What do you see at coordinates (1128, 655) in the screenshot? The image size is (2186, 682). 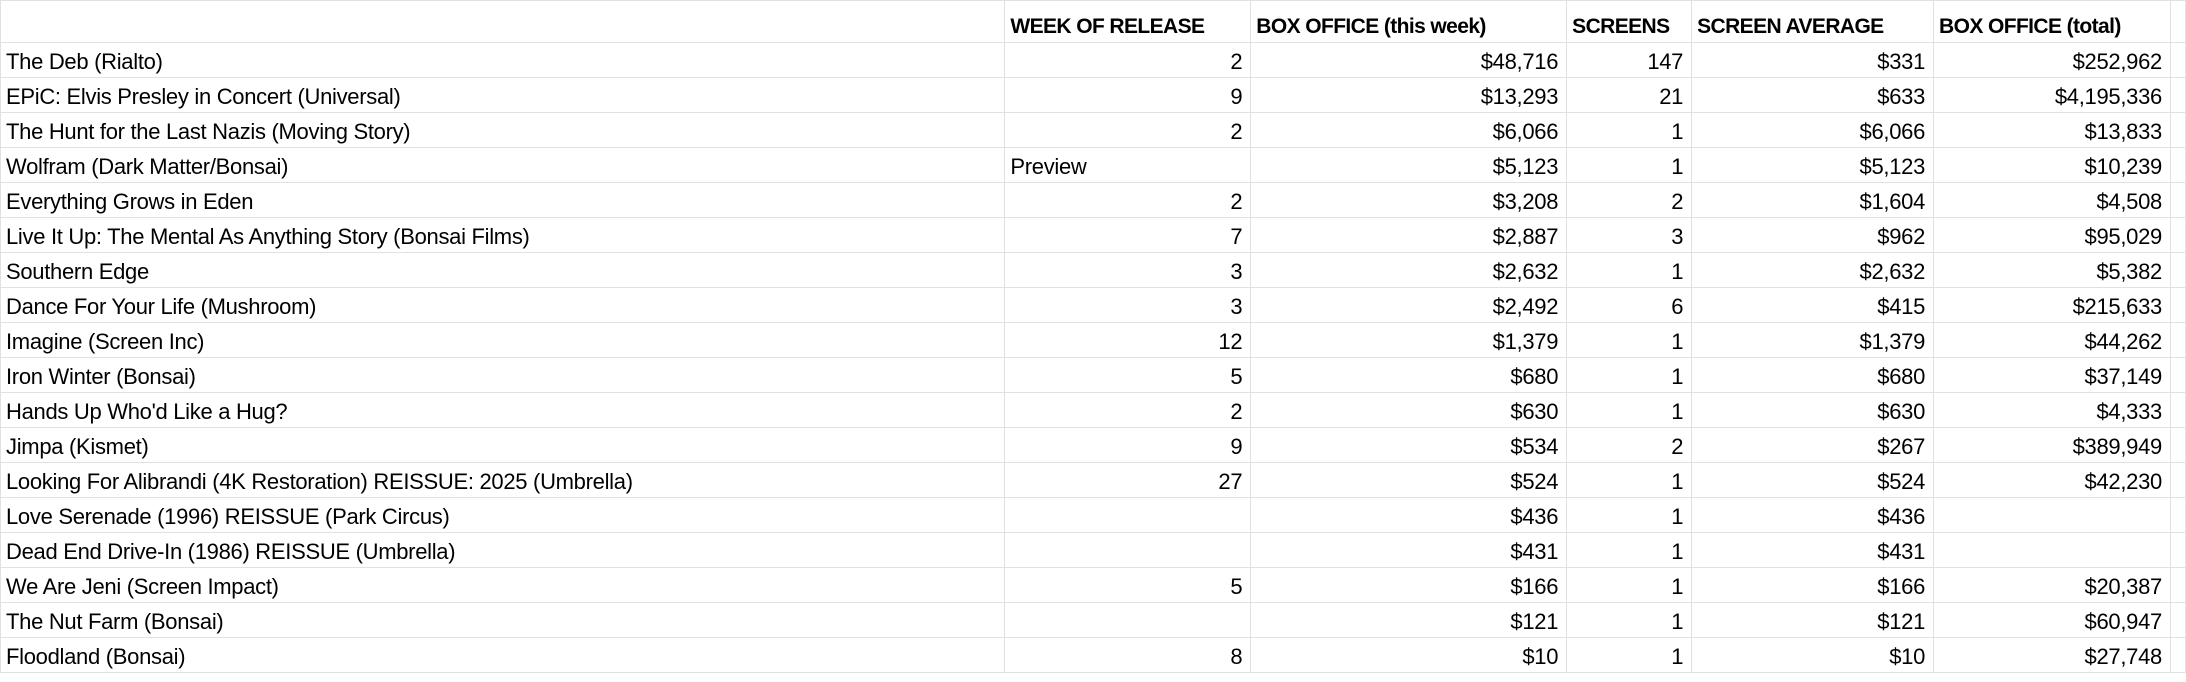 I see `cell-week-of-release: 8` at bounding box center [1128, 655].